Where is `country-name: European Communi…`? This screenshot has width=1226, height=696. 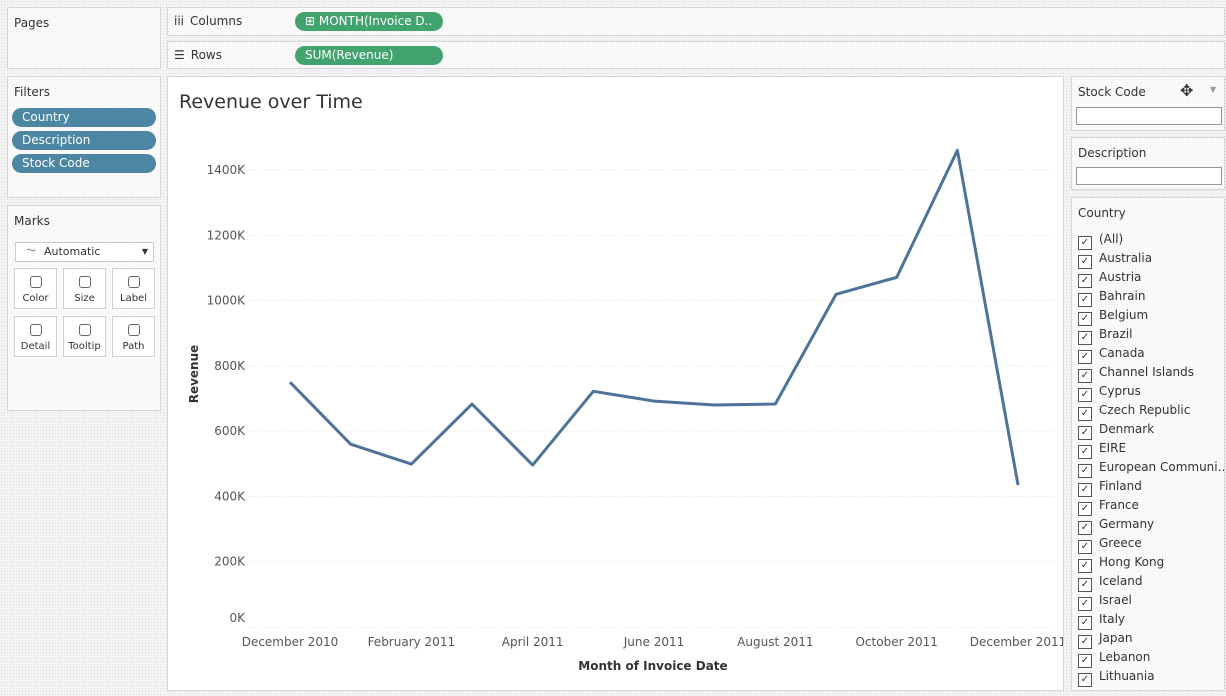
country-name: European Communi… is located at coordinates (1162, 467).